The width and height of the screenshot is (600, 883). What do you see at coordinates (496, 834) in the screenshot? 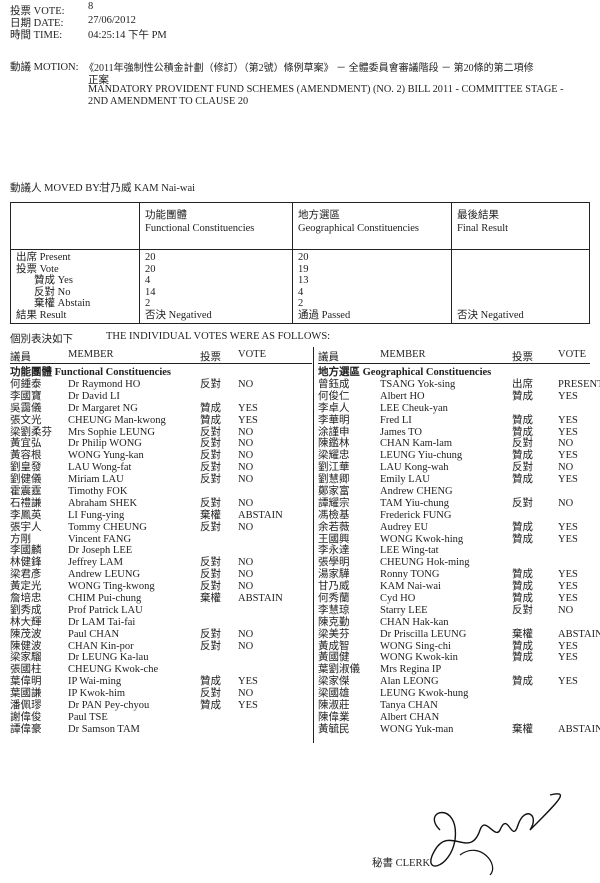
I see `clerk-signature` at bounding box center [496, 834].